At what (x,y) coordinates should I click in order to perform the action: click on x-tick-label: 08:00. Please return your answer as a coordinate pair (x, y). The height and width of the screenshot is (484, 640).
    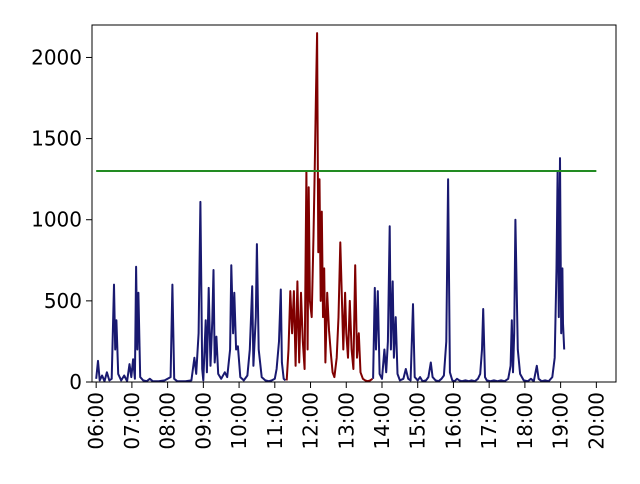
    Looking at the image, I should click on (168, 421).